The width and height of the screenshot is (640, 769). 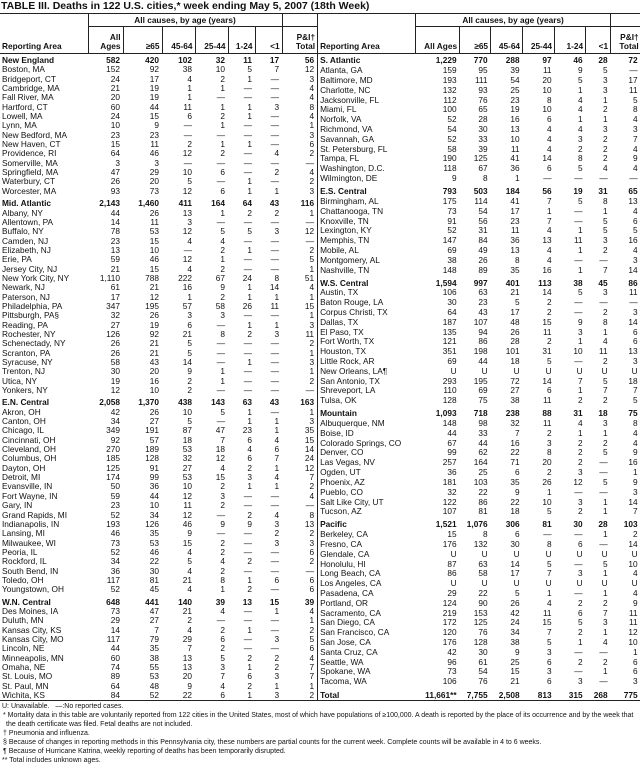 I want to click on age-65-plus-cell: 73, so click(x=154, y=191).